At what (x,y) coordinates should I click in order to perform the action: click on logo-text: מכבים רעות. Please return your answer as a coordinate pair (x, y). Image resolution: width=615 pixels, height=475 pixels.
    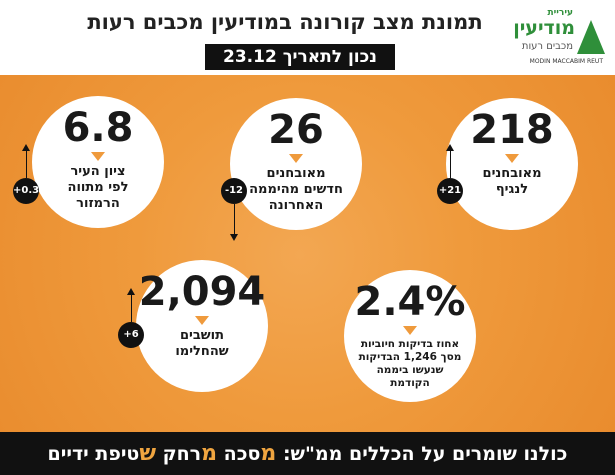
    Looking at the image, I should click on (547, 46).